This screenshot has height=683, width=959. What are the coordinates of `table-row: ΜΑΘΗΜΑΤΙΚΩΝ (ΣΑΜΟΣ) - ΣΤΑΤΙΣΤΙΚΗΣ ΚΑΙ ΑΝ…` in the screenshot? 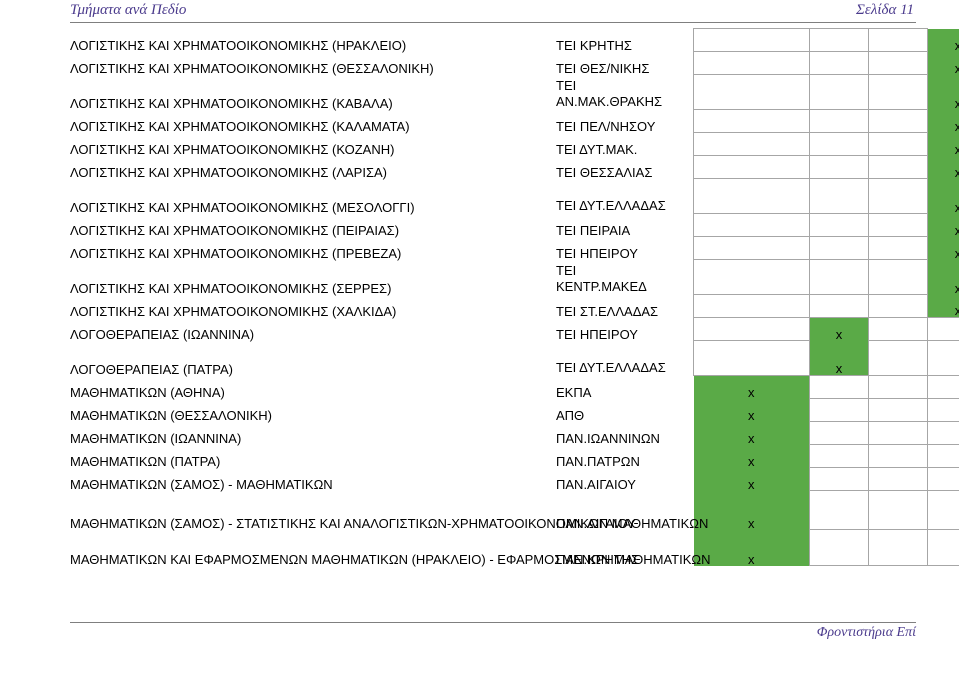 It's located at (513, 510).